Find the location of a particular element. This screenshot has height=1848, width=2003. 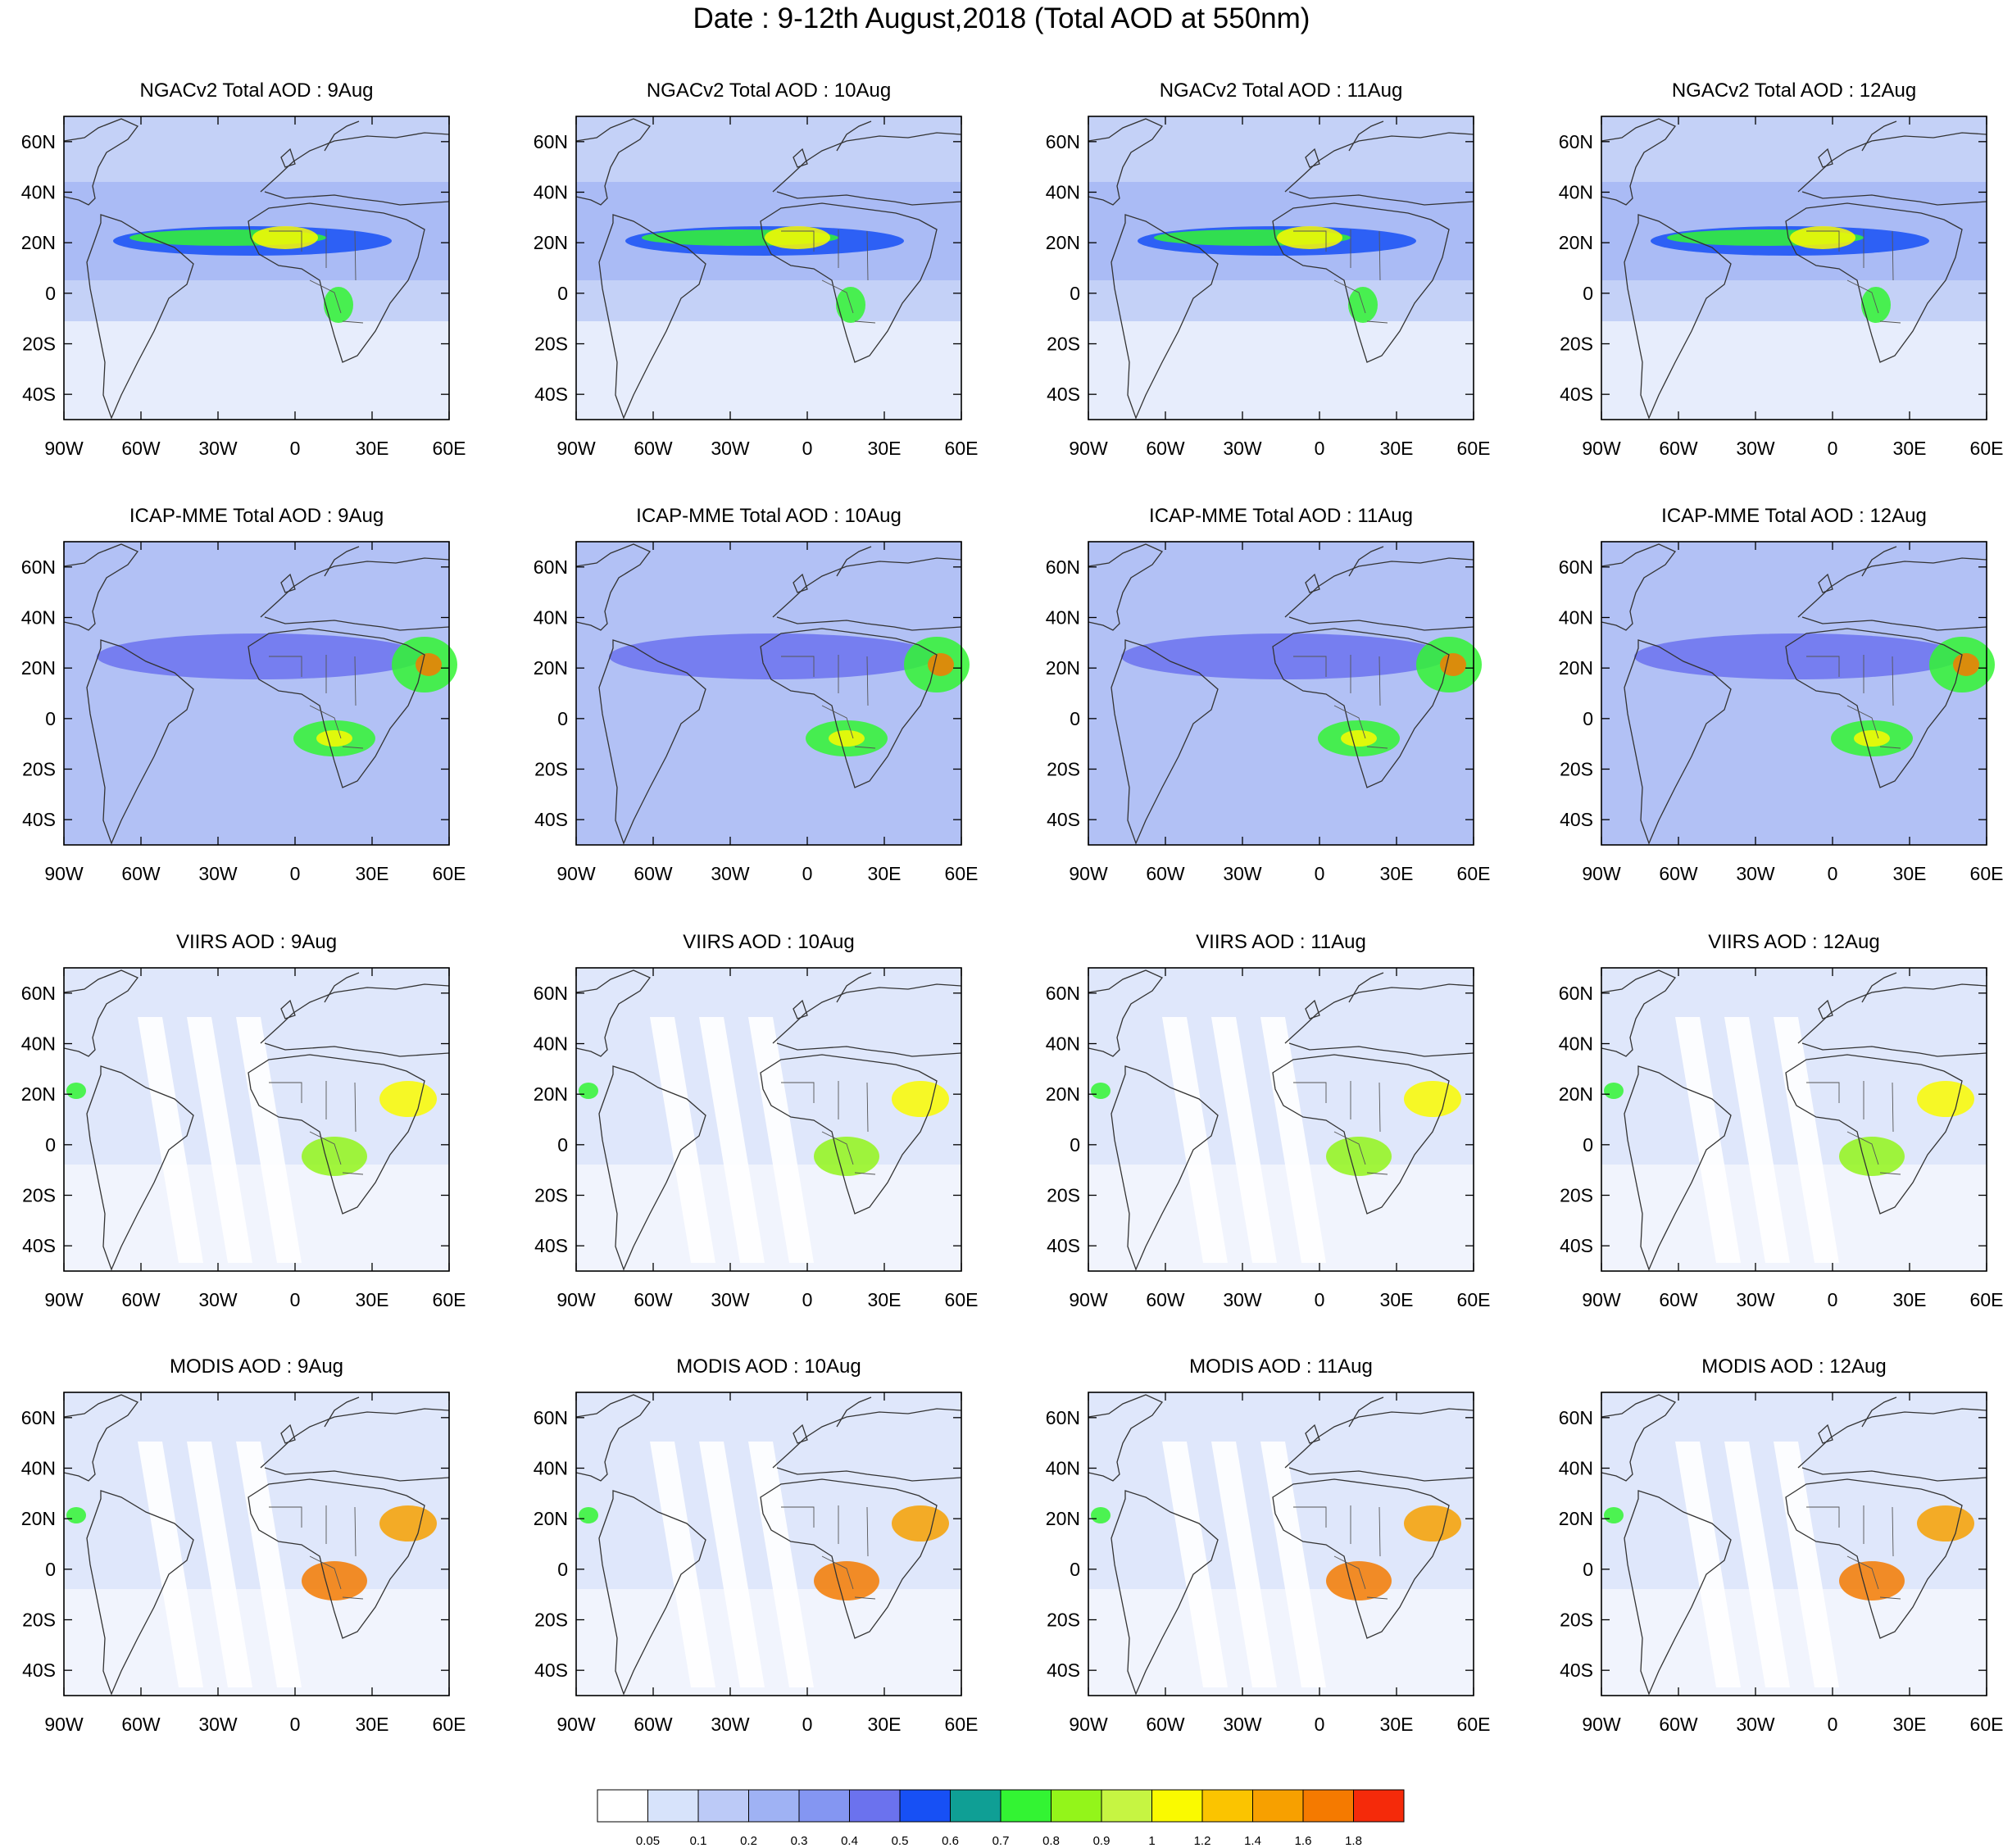

colorbar-label: 0.4 is located at coordinates (850, 1841).